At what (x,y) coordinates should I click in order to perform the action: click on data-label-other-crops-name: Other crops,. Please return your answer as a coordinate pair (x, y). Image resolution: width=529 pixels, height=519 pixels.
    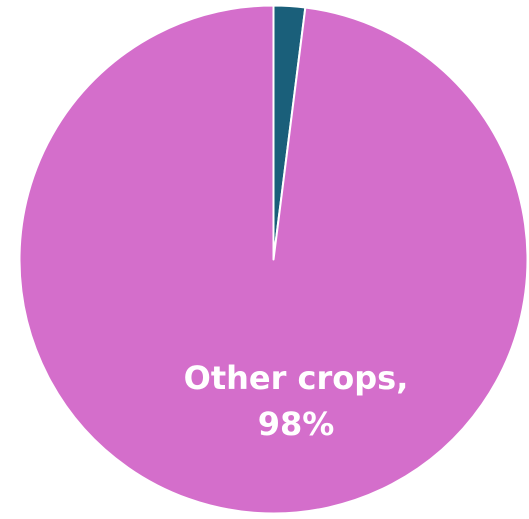
    Looking at the image, I should click on (296, 378).